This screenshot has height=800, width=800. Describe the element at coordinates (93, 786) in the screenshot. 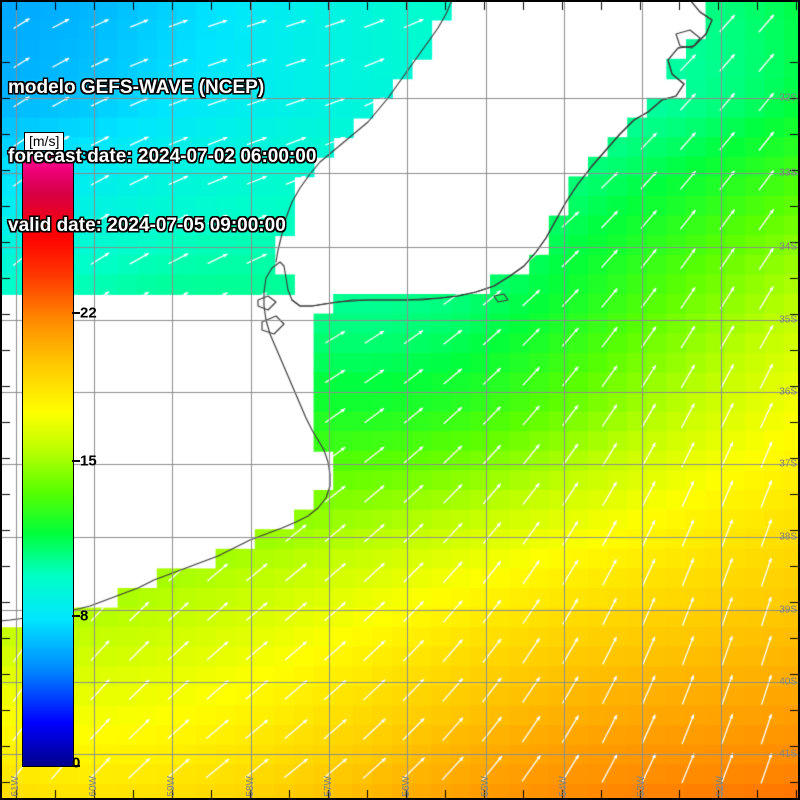

I see `lon-label: 60W` at that location.